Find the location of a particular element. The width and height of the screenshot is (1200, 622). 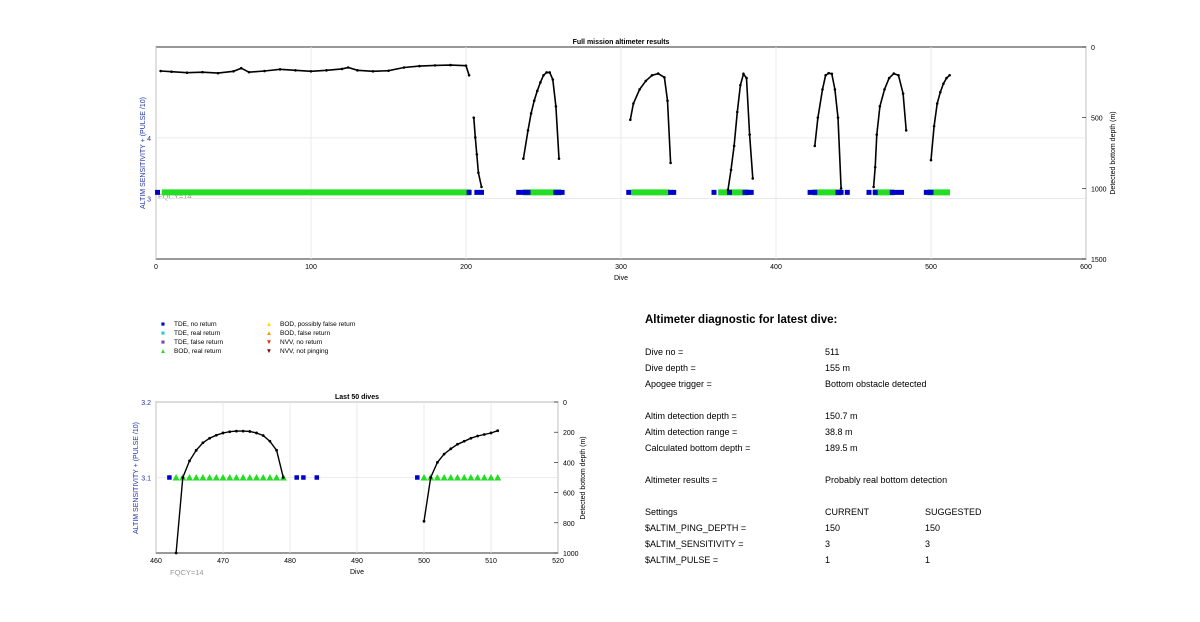

diagnostic-label: Dive no = is located at coordinates (664, 352).